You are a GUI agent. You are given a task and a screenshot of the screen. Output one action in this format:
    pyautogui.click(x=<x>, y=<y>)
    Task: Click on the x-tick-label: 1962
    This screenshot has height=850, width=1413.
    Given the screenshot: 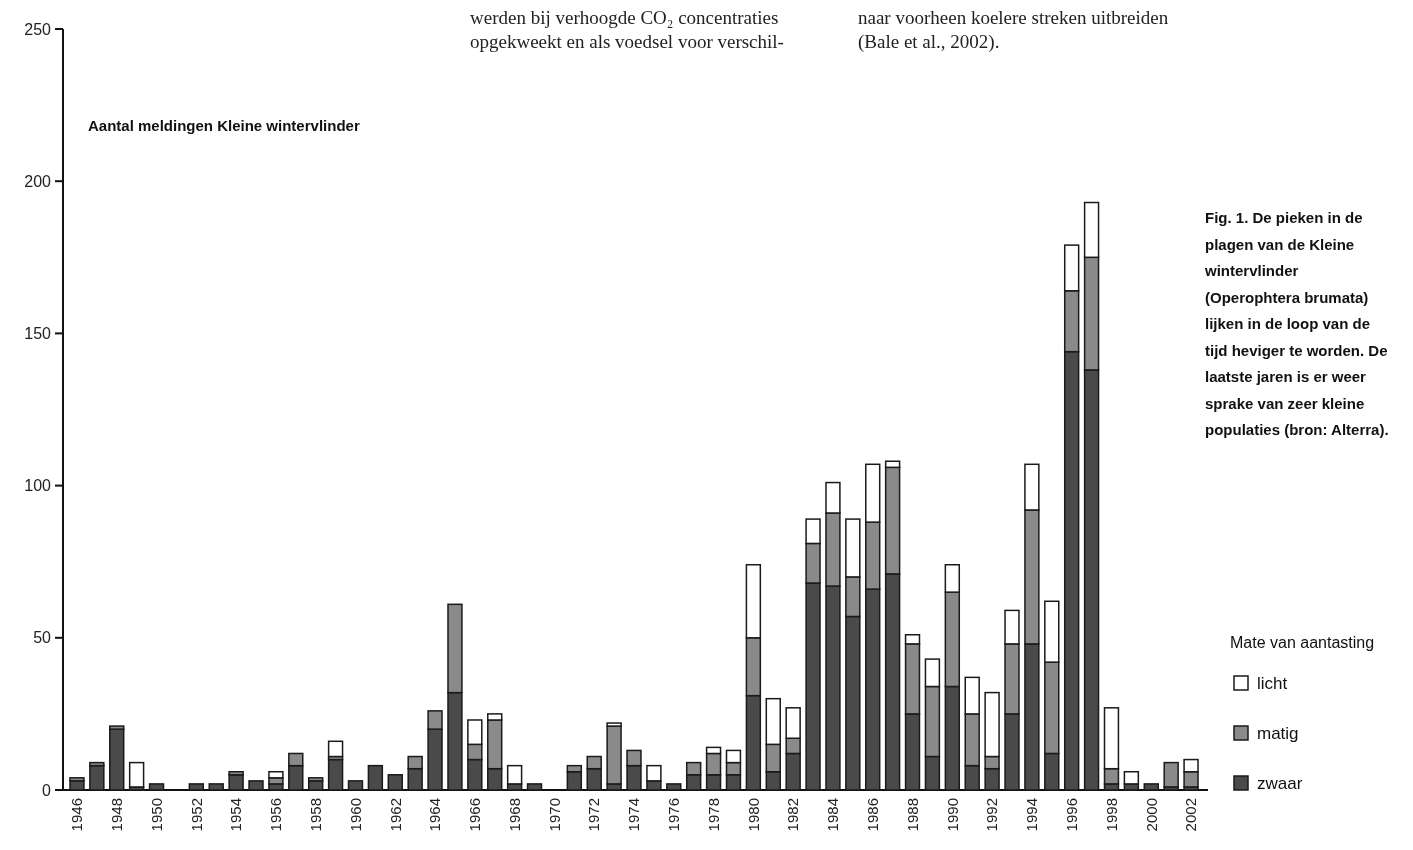 What is the action you would take?
    pyautogui.click(x=395, y=815)
    